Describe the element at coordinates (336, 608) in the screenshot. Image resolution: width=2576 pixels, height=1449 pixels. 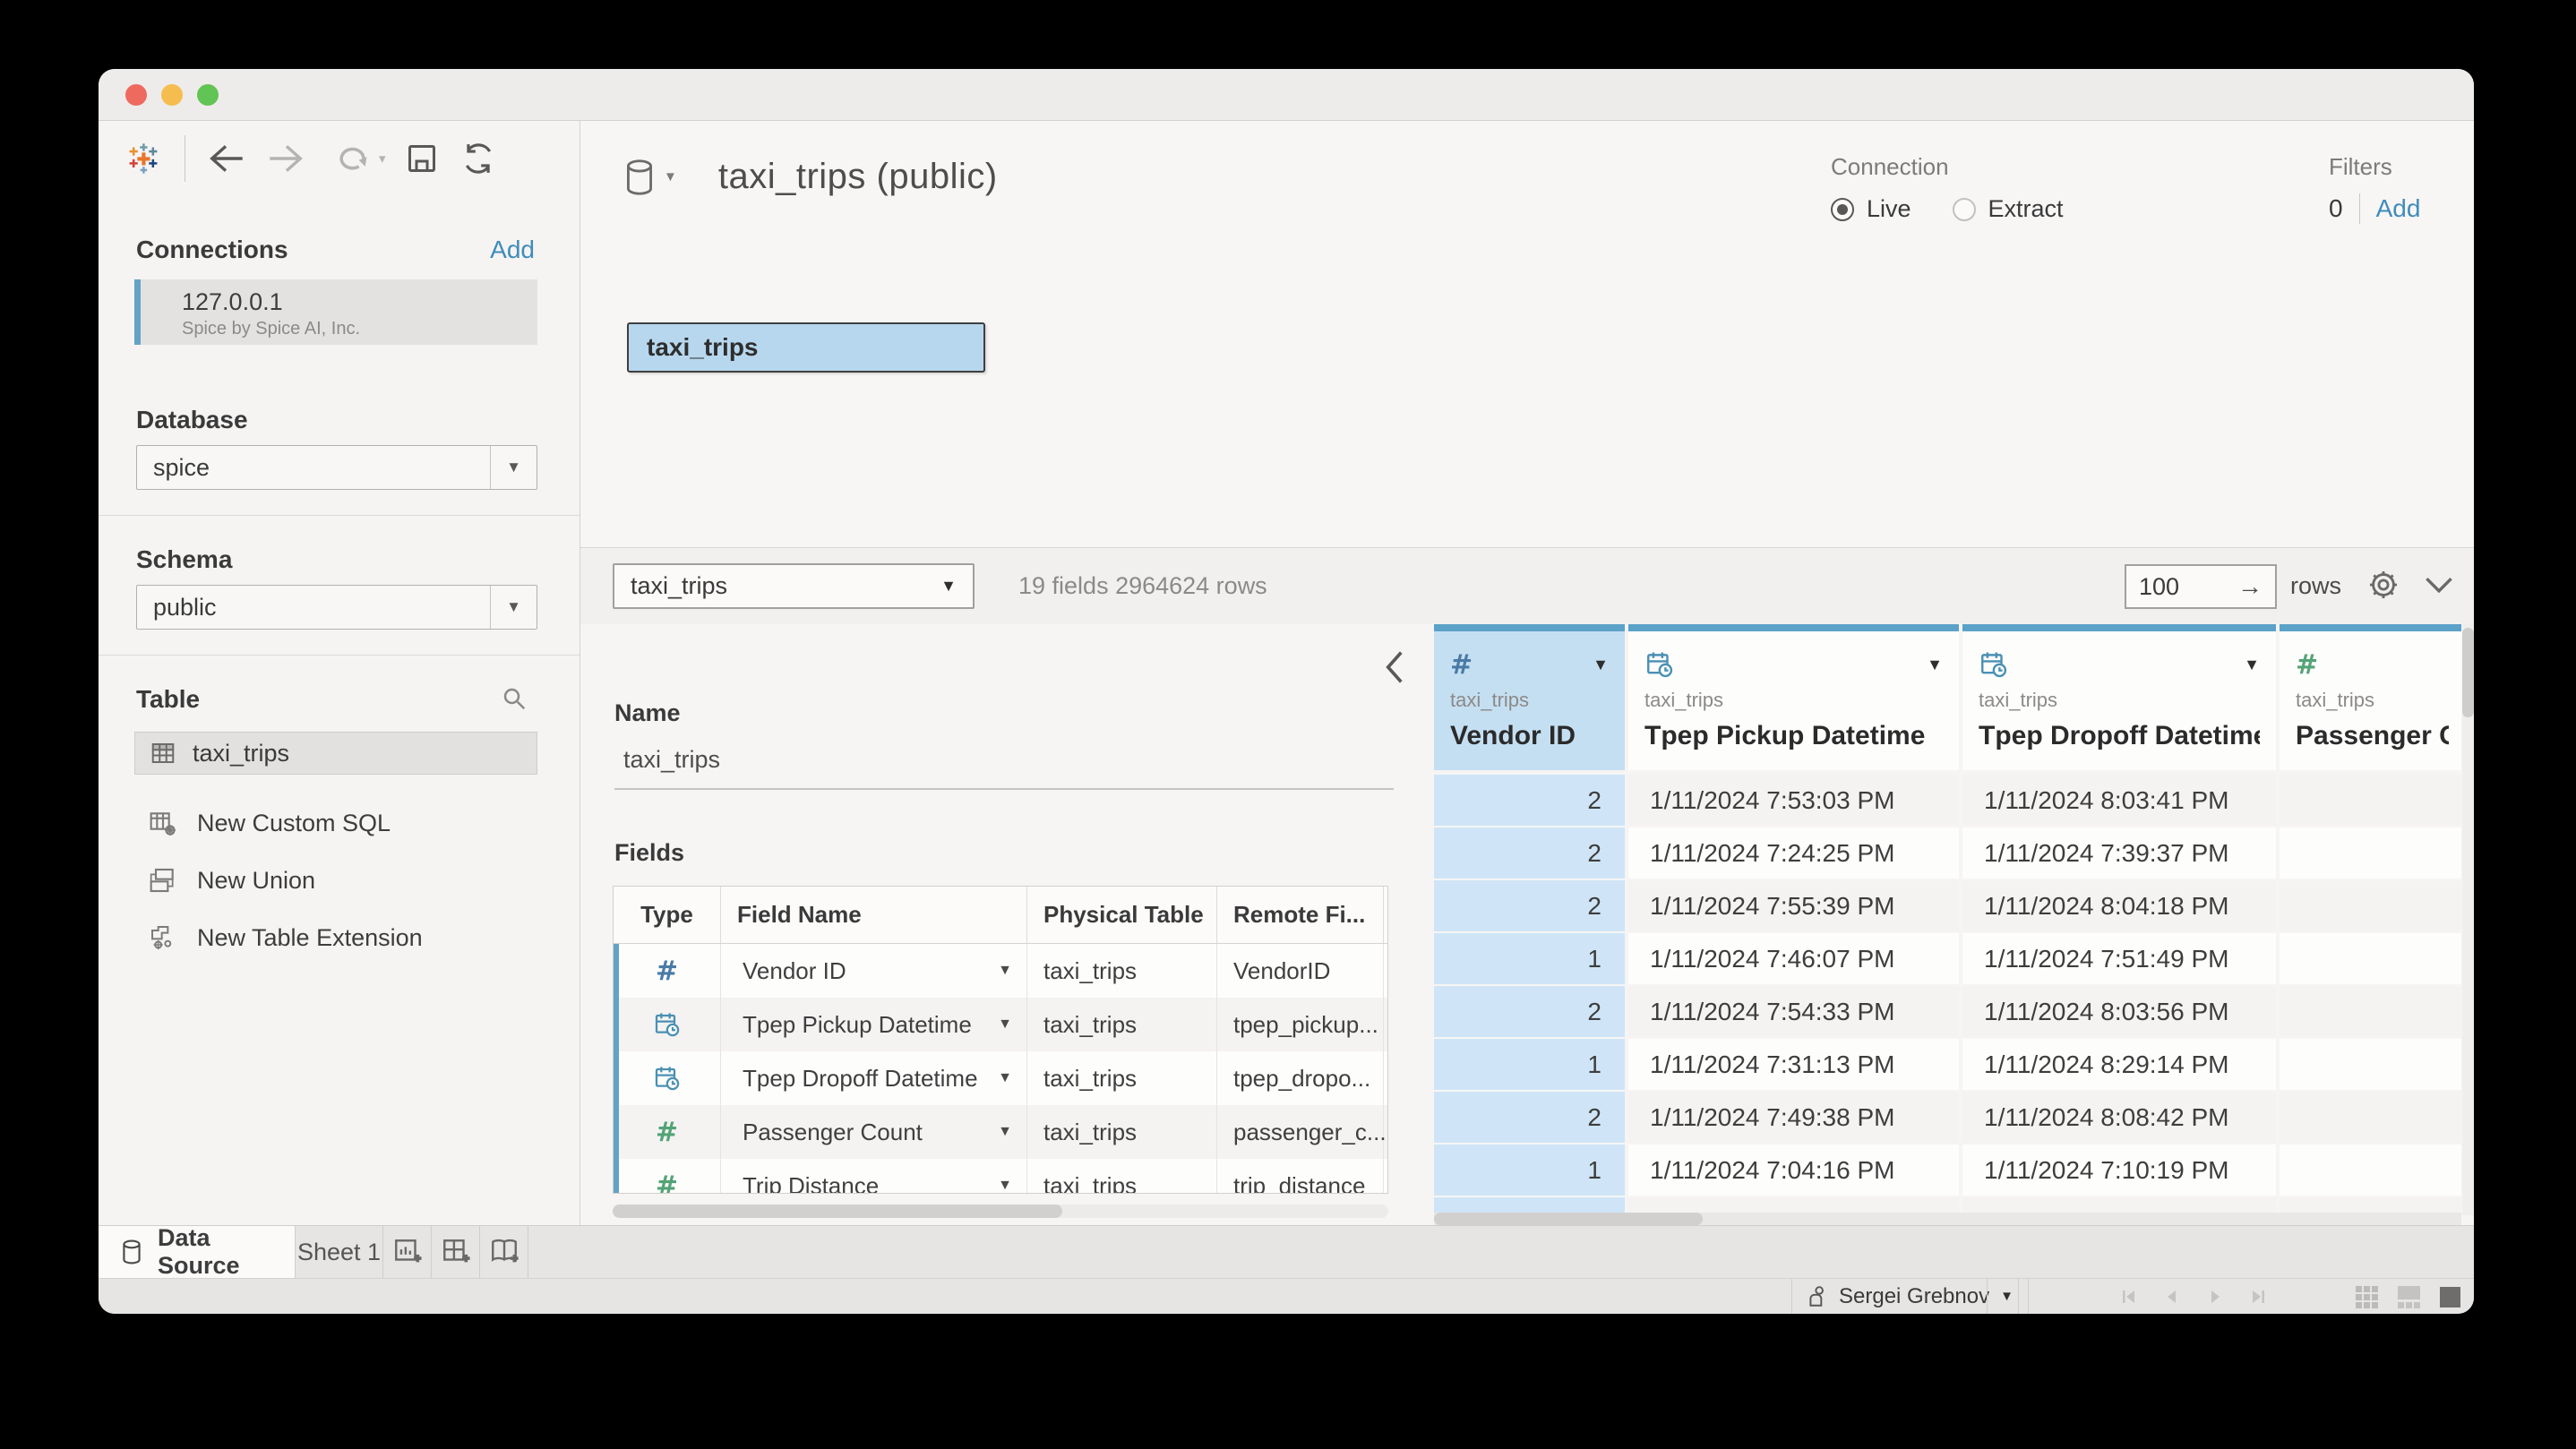
I see `schema-select: public ▼` at that location.